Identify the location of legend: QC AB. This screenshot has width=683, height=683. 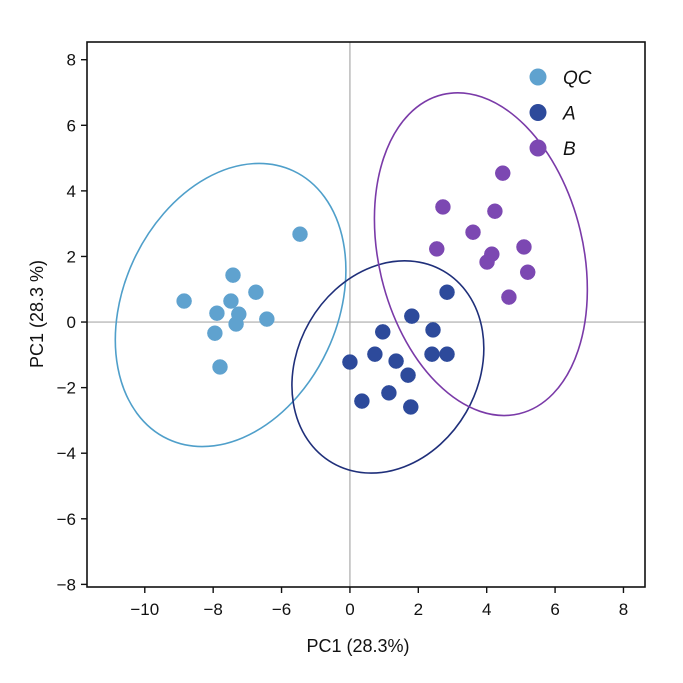
(560, 114).